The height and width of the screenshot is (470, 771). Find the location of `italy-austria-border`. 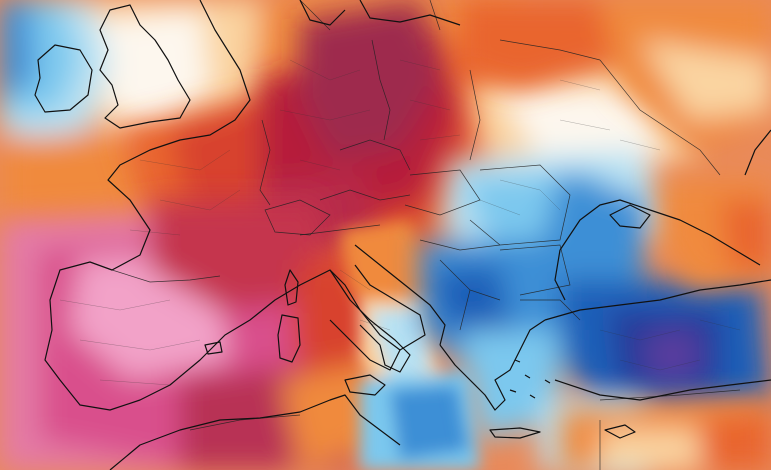

italy-austria-border is located at coordinates (340, 230).